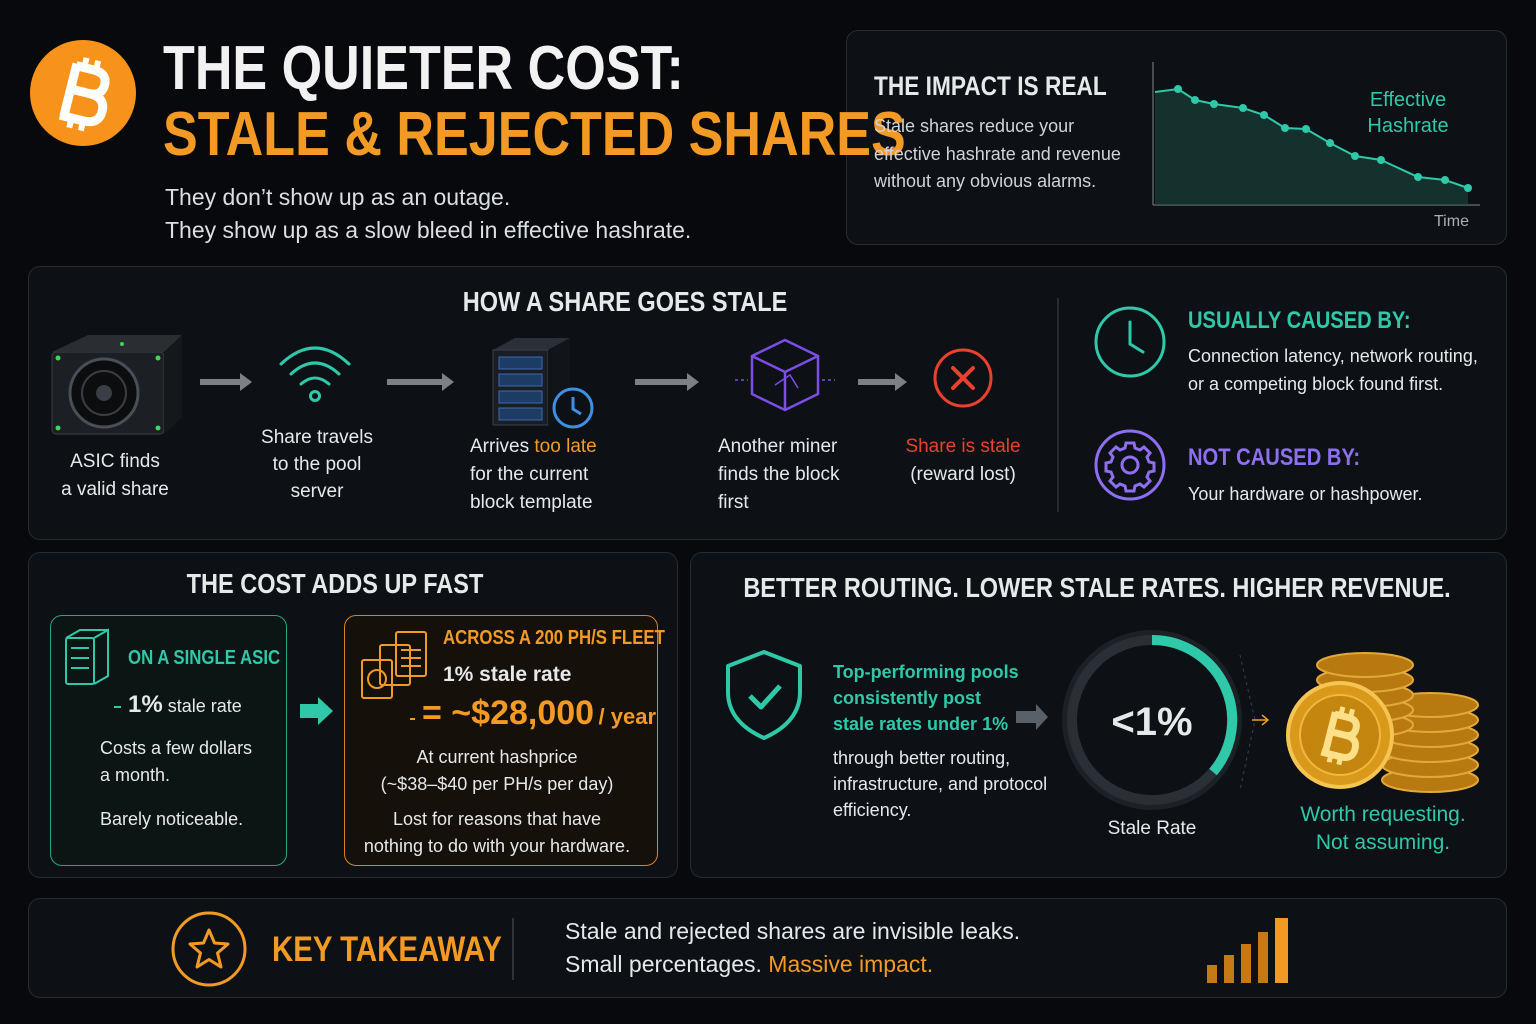  What do you see at coordinates (497, 819) in the screenshot?
I see `text: Lost for reasons that have` at bounding box center [497, 819].